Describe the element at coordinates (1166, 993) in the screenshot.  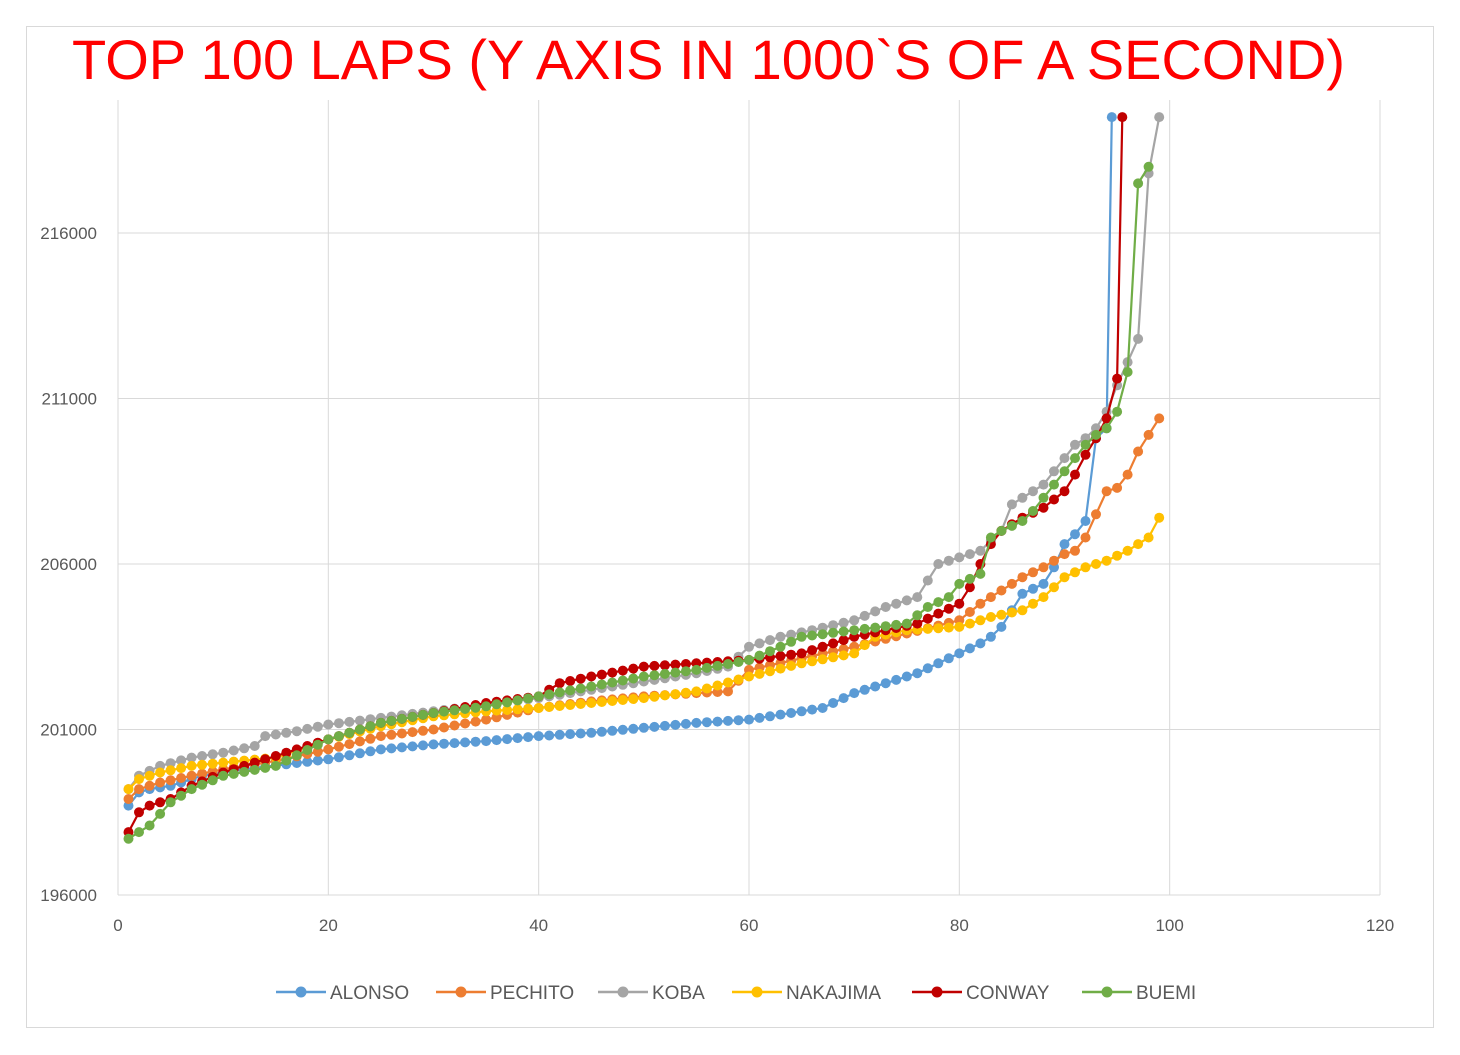
I see `legend-label: BUEMI` at that location.